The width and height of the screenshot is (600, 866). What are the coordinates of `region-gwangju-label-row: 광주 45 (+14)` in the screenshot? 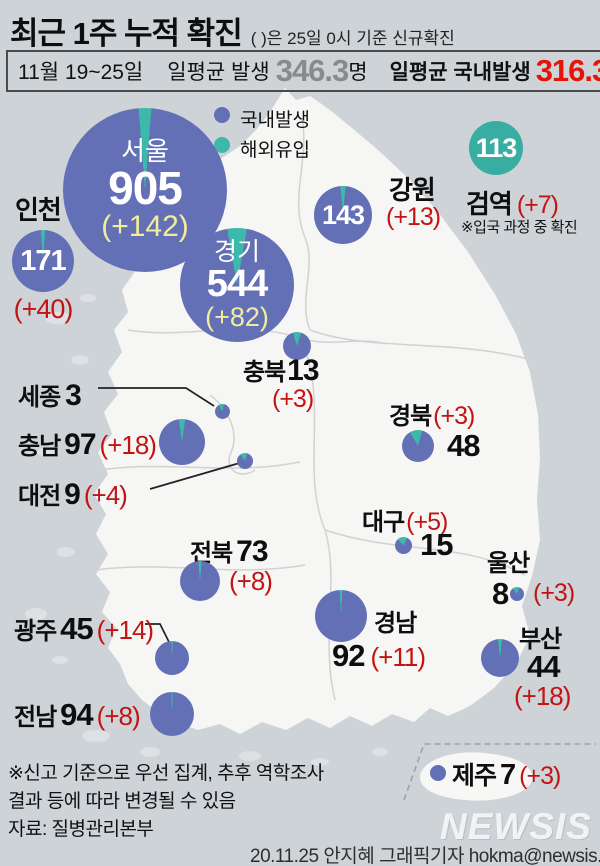 It's located at (84, 629).